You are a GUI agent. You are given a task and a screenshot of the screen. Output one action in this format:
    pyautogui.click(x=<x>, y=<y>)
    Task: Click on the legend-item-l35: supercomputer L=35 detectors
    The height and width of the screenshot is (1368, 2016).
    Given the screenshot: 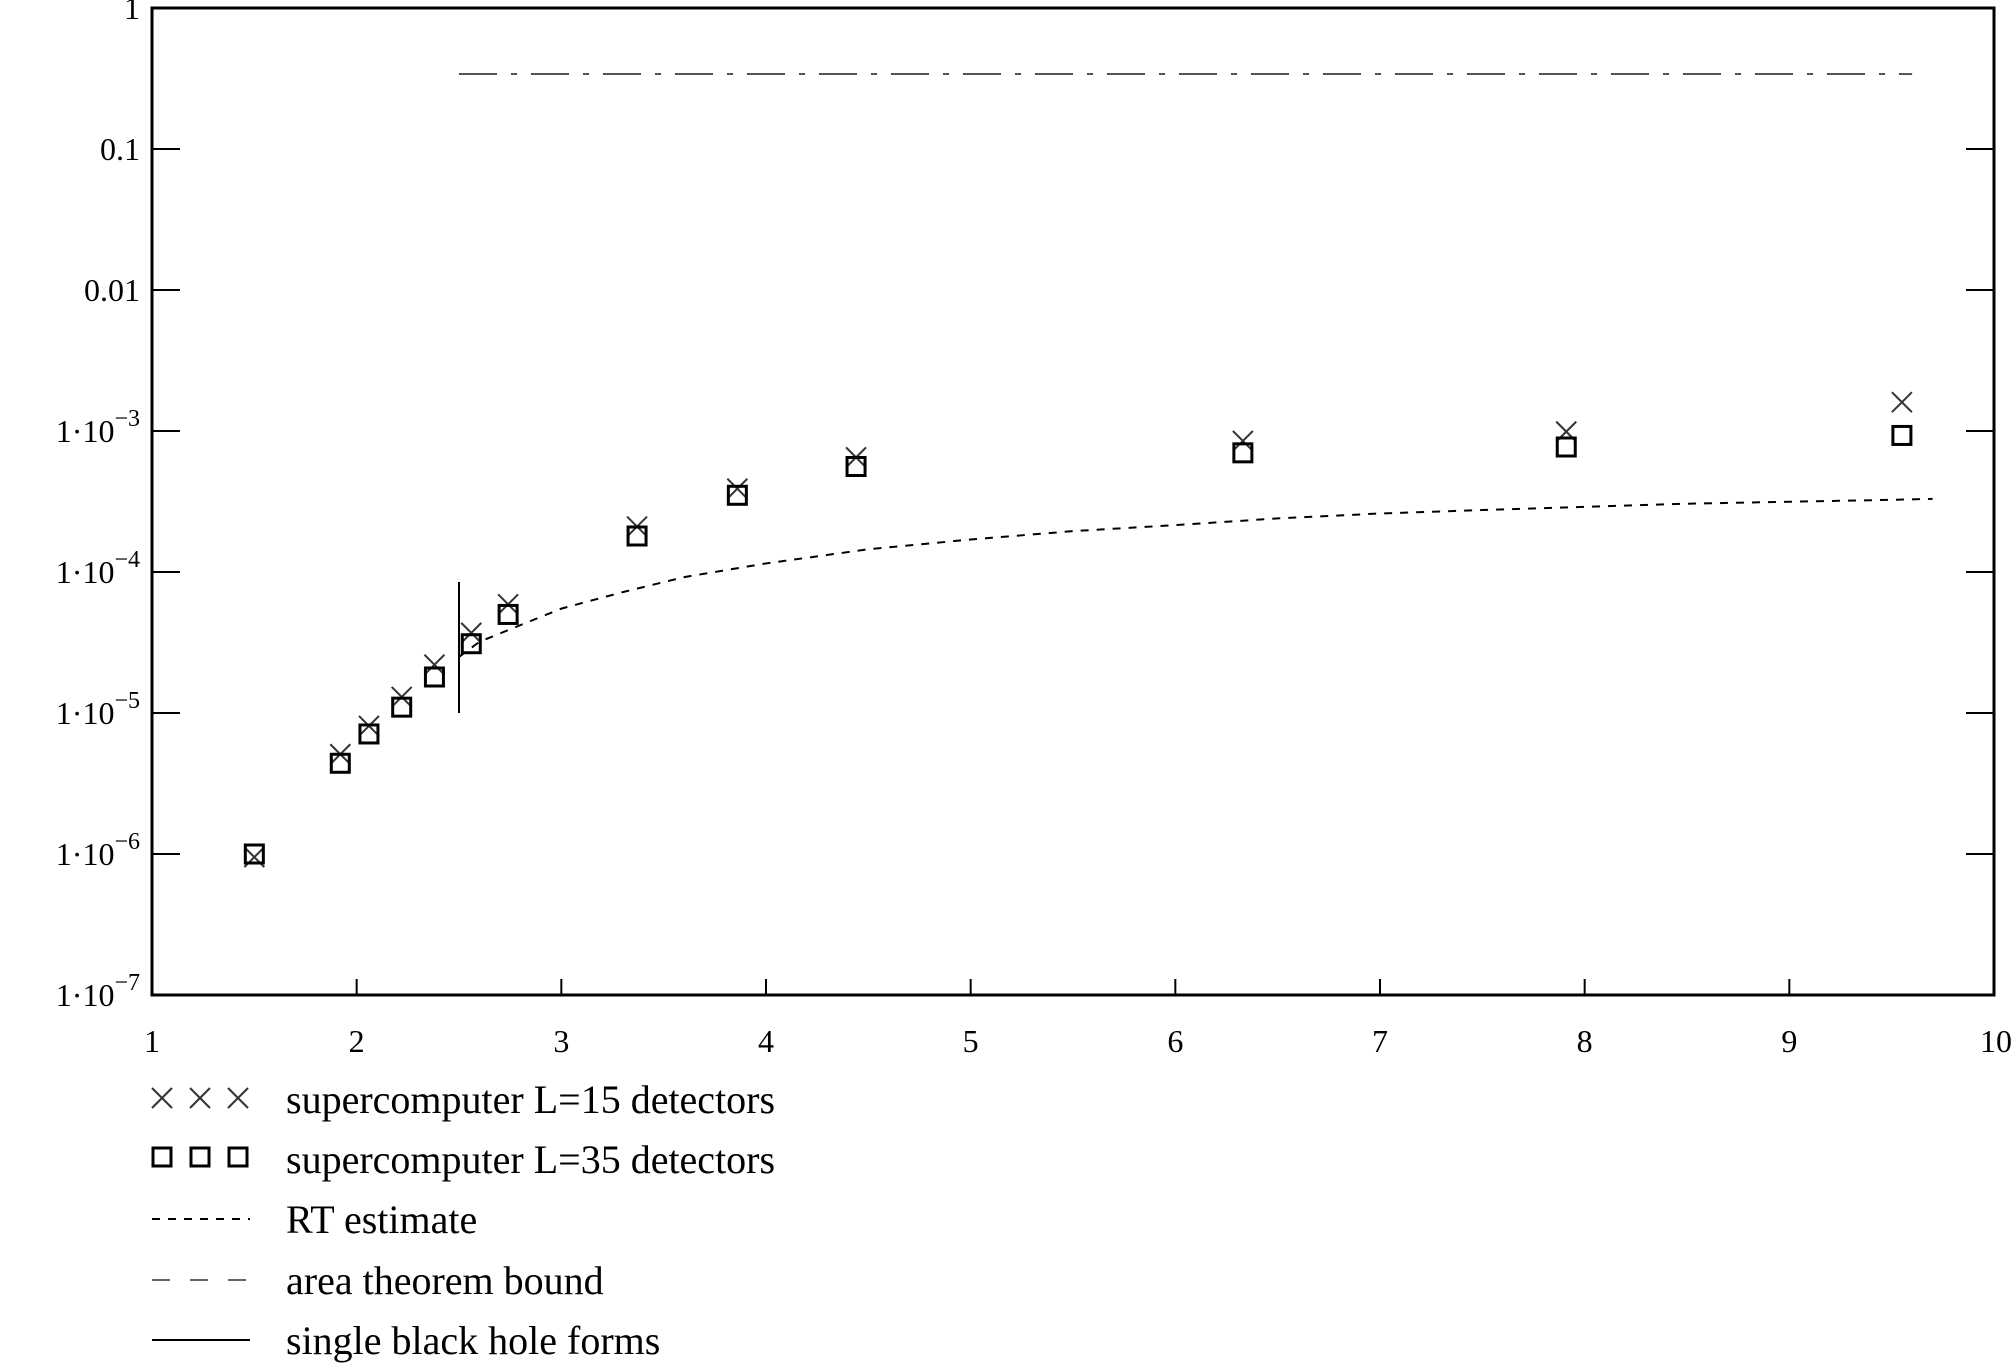 What is the action you would take?
    pyautogui.click(x=463, y=1159)
    